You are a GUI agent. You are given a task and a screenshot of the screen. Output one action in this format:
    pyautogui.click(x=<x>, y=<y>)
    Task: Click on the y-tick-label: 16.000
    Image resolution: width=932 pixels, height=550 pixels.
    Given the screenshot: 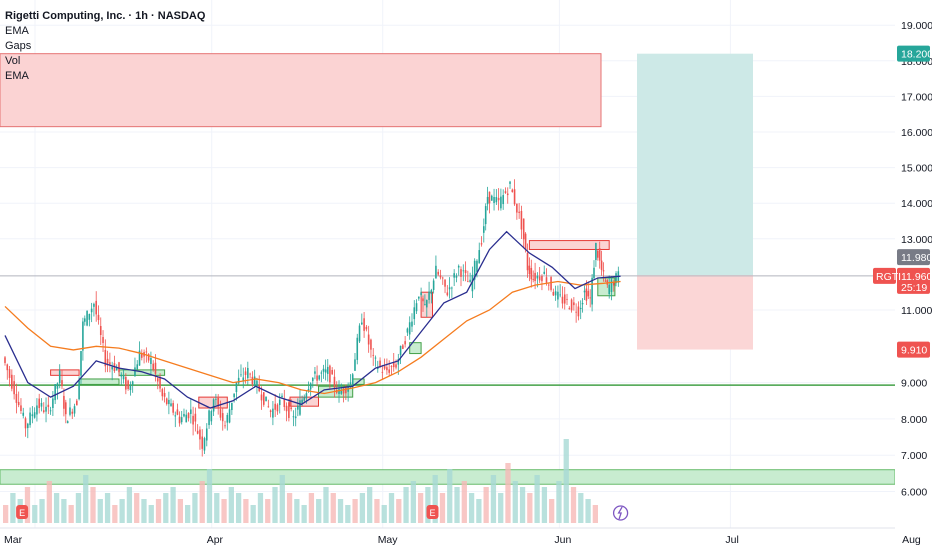 What is the action you would take?
    pyautogui.click(x=916, y=133)
    